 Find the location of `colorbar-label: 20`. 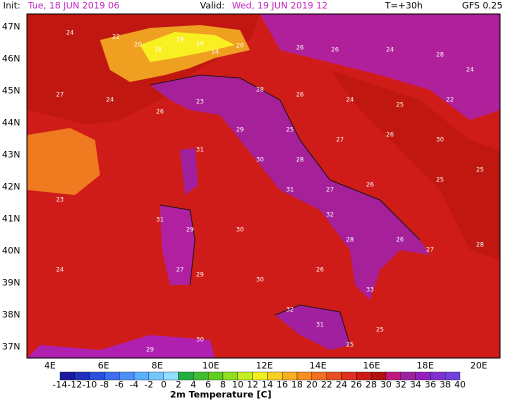

colorbar-label: 20 is located at coordinates (312, 386).